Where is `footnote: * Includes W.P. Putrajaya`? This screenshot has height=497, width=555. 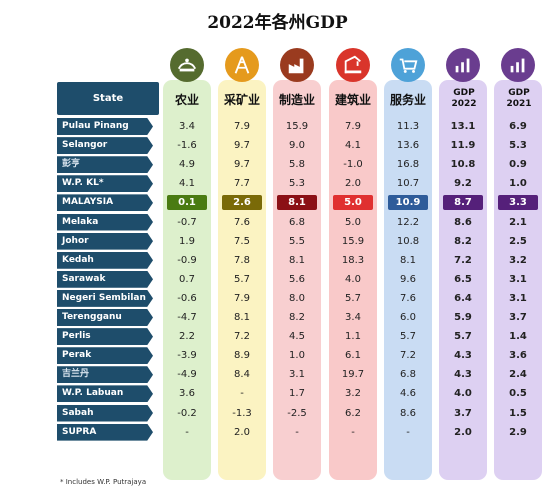 footnote: * Includes W.P. Putrajaya is located at coordinates (103, 482).